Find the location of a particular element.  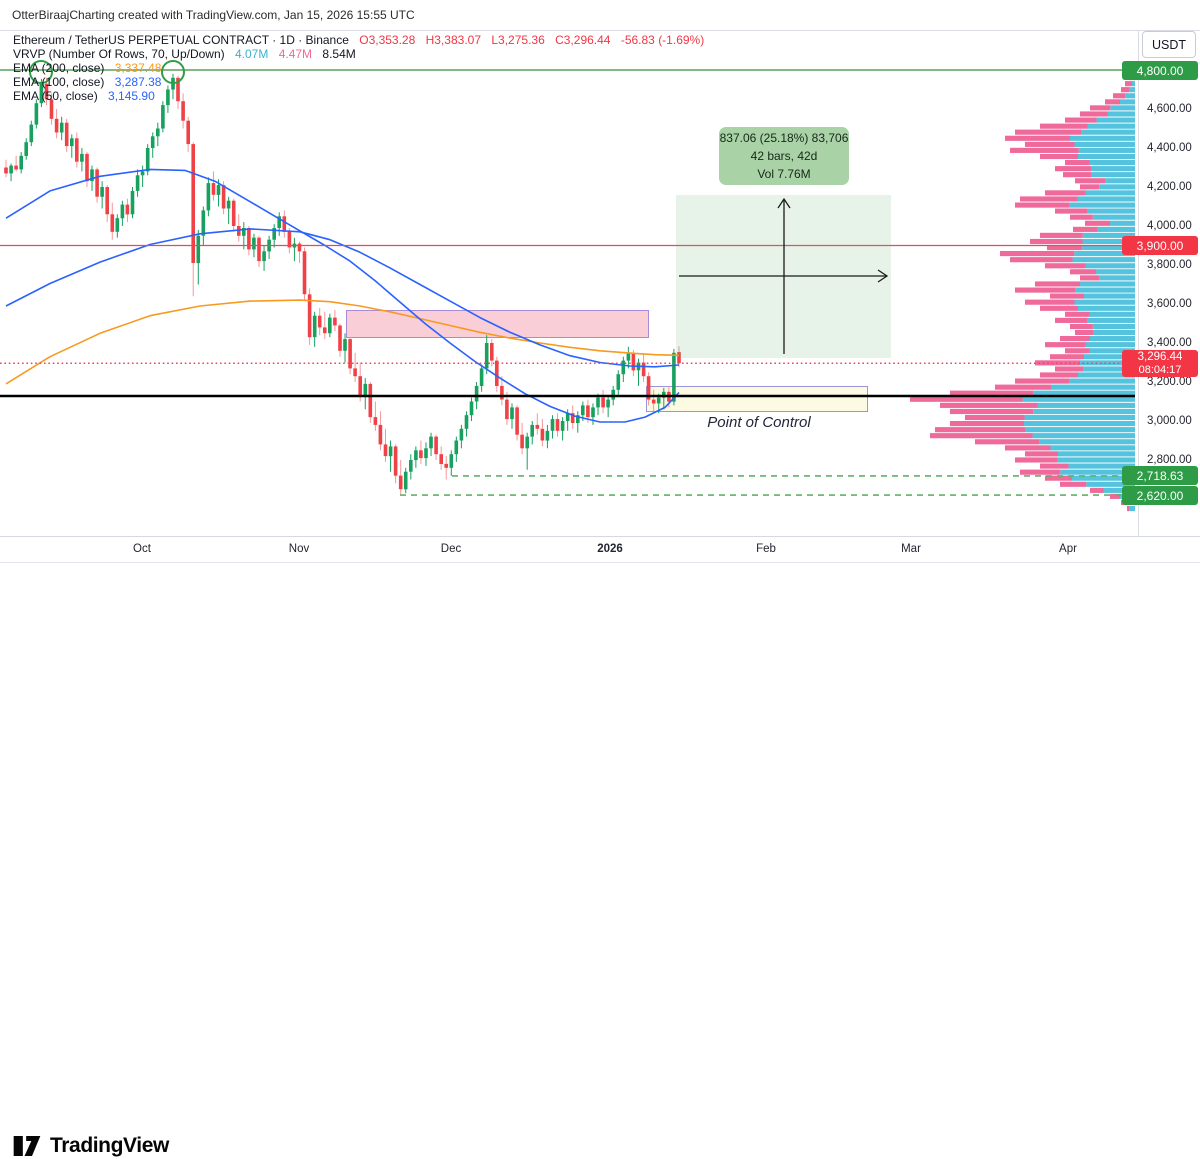

price-scale-separator is located at coordinates (1138, 296).